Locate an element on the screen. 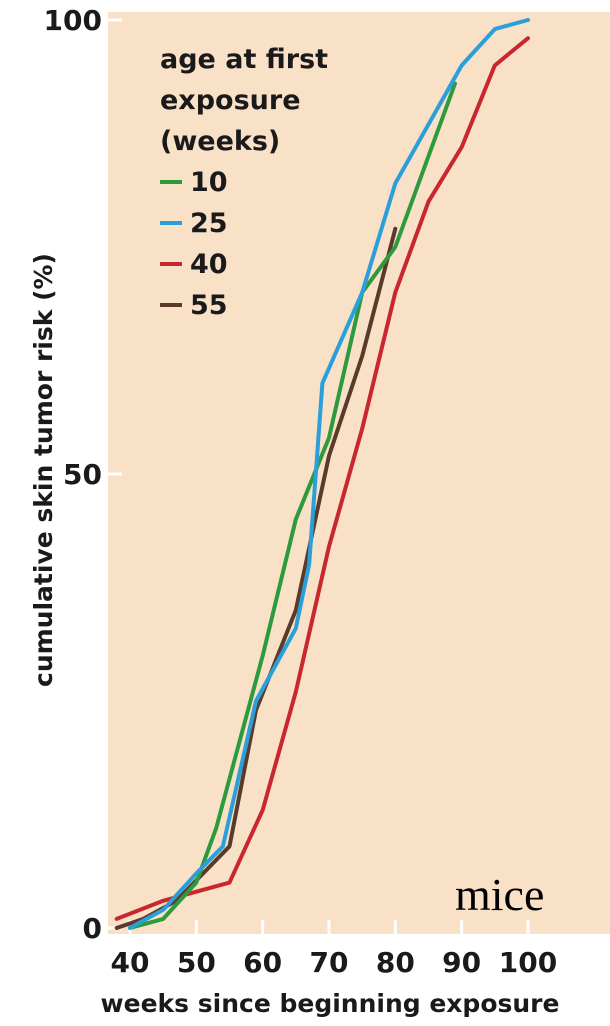  legend-label-10: 10 is located at coordinates (209, 182).